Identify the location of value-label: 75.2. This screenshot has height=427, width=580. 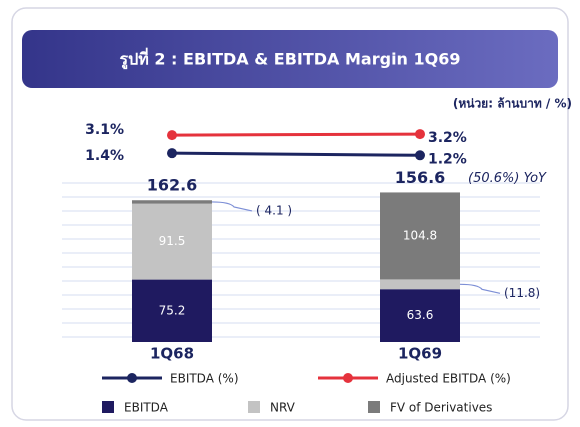
(172, 310).